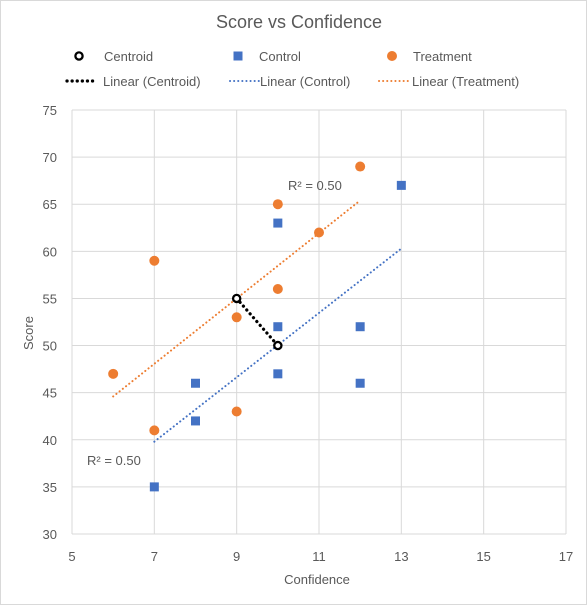 The height and width of the screenshot is (605, 587). I want to click on y-tick-label: 50, so click(50, 346).